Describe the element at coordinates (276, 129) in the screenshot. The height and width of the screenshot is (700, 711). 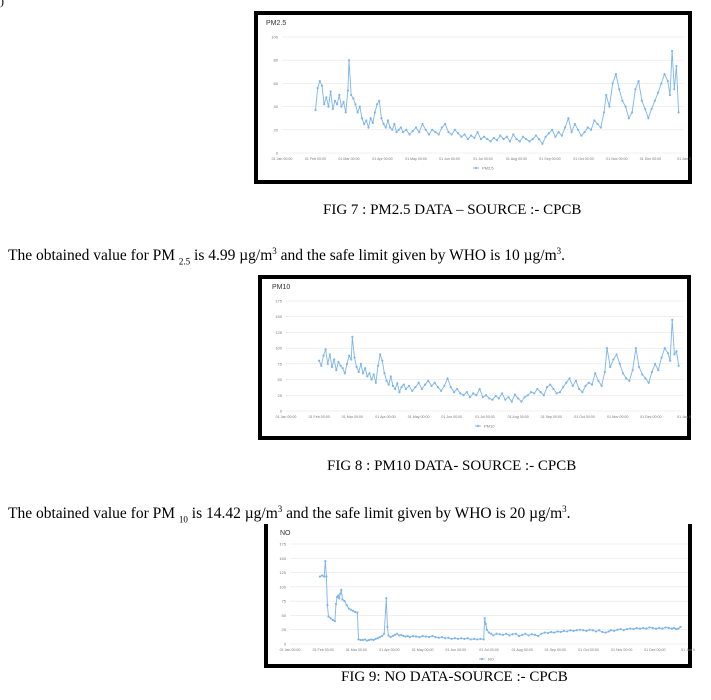
I see `y-tick-label: 20` at that location.